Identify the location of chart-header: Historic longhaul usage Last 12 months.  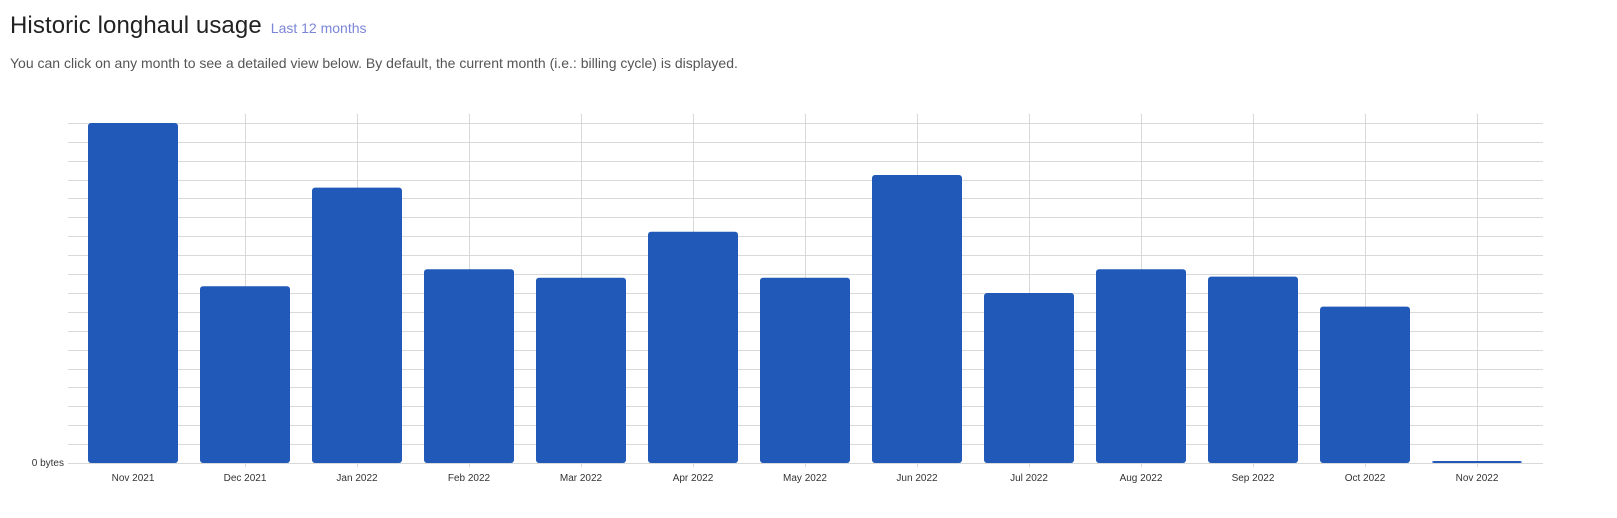
(188, 26).